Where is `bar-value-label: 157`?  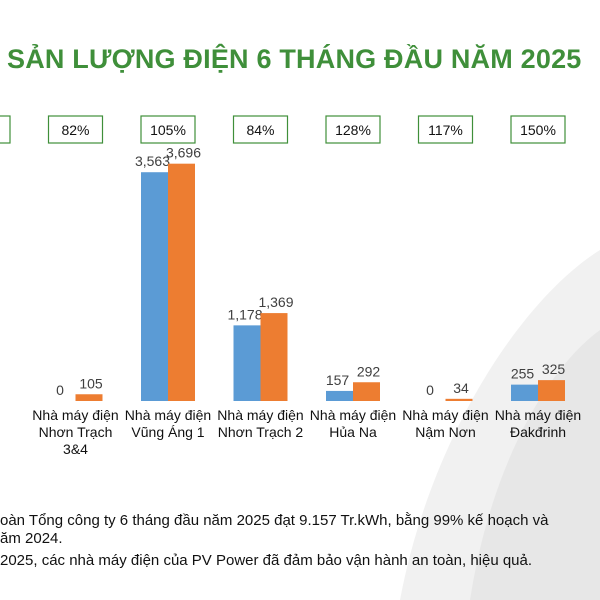
bar-value-label: 157 is located at coordinates (338, 380).